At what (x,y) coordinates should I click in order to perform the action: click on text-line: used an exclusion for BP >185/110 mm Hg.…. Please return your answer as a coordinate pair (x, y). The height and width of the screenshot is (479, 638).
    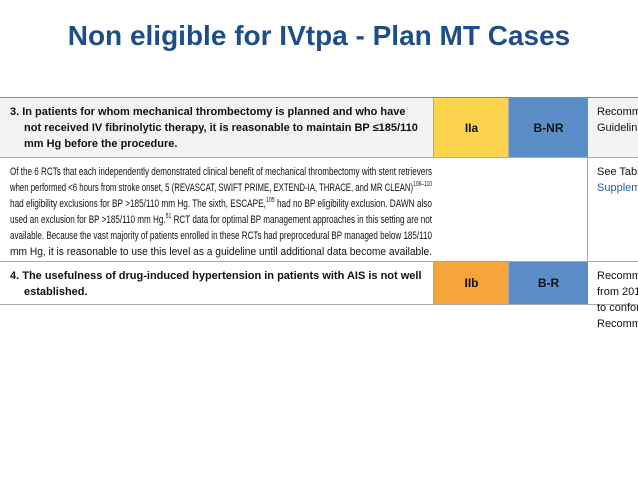
    Looking at the image, I should click on (221, 220).